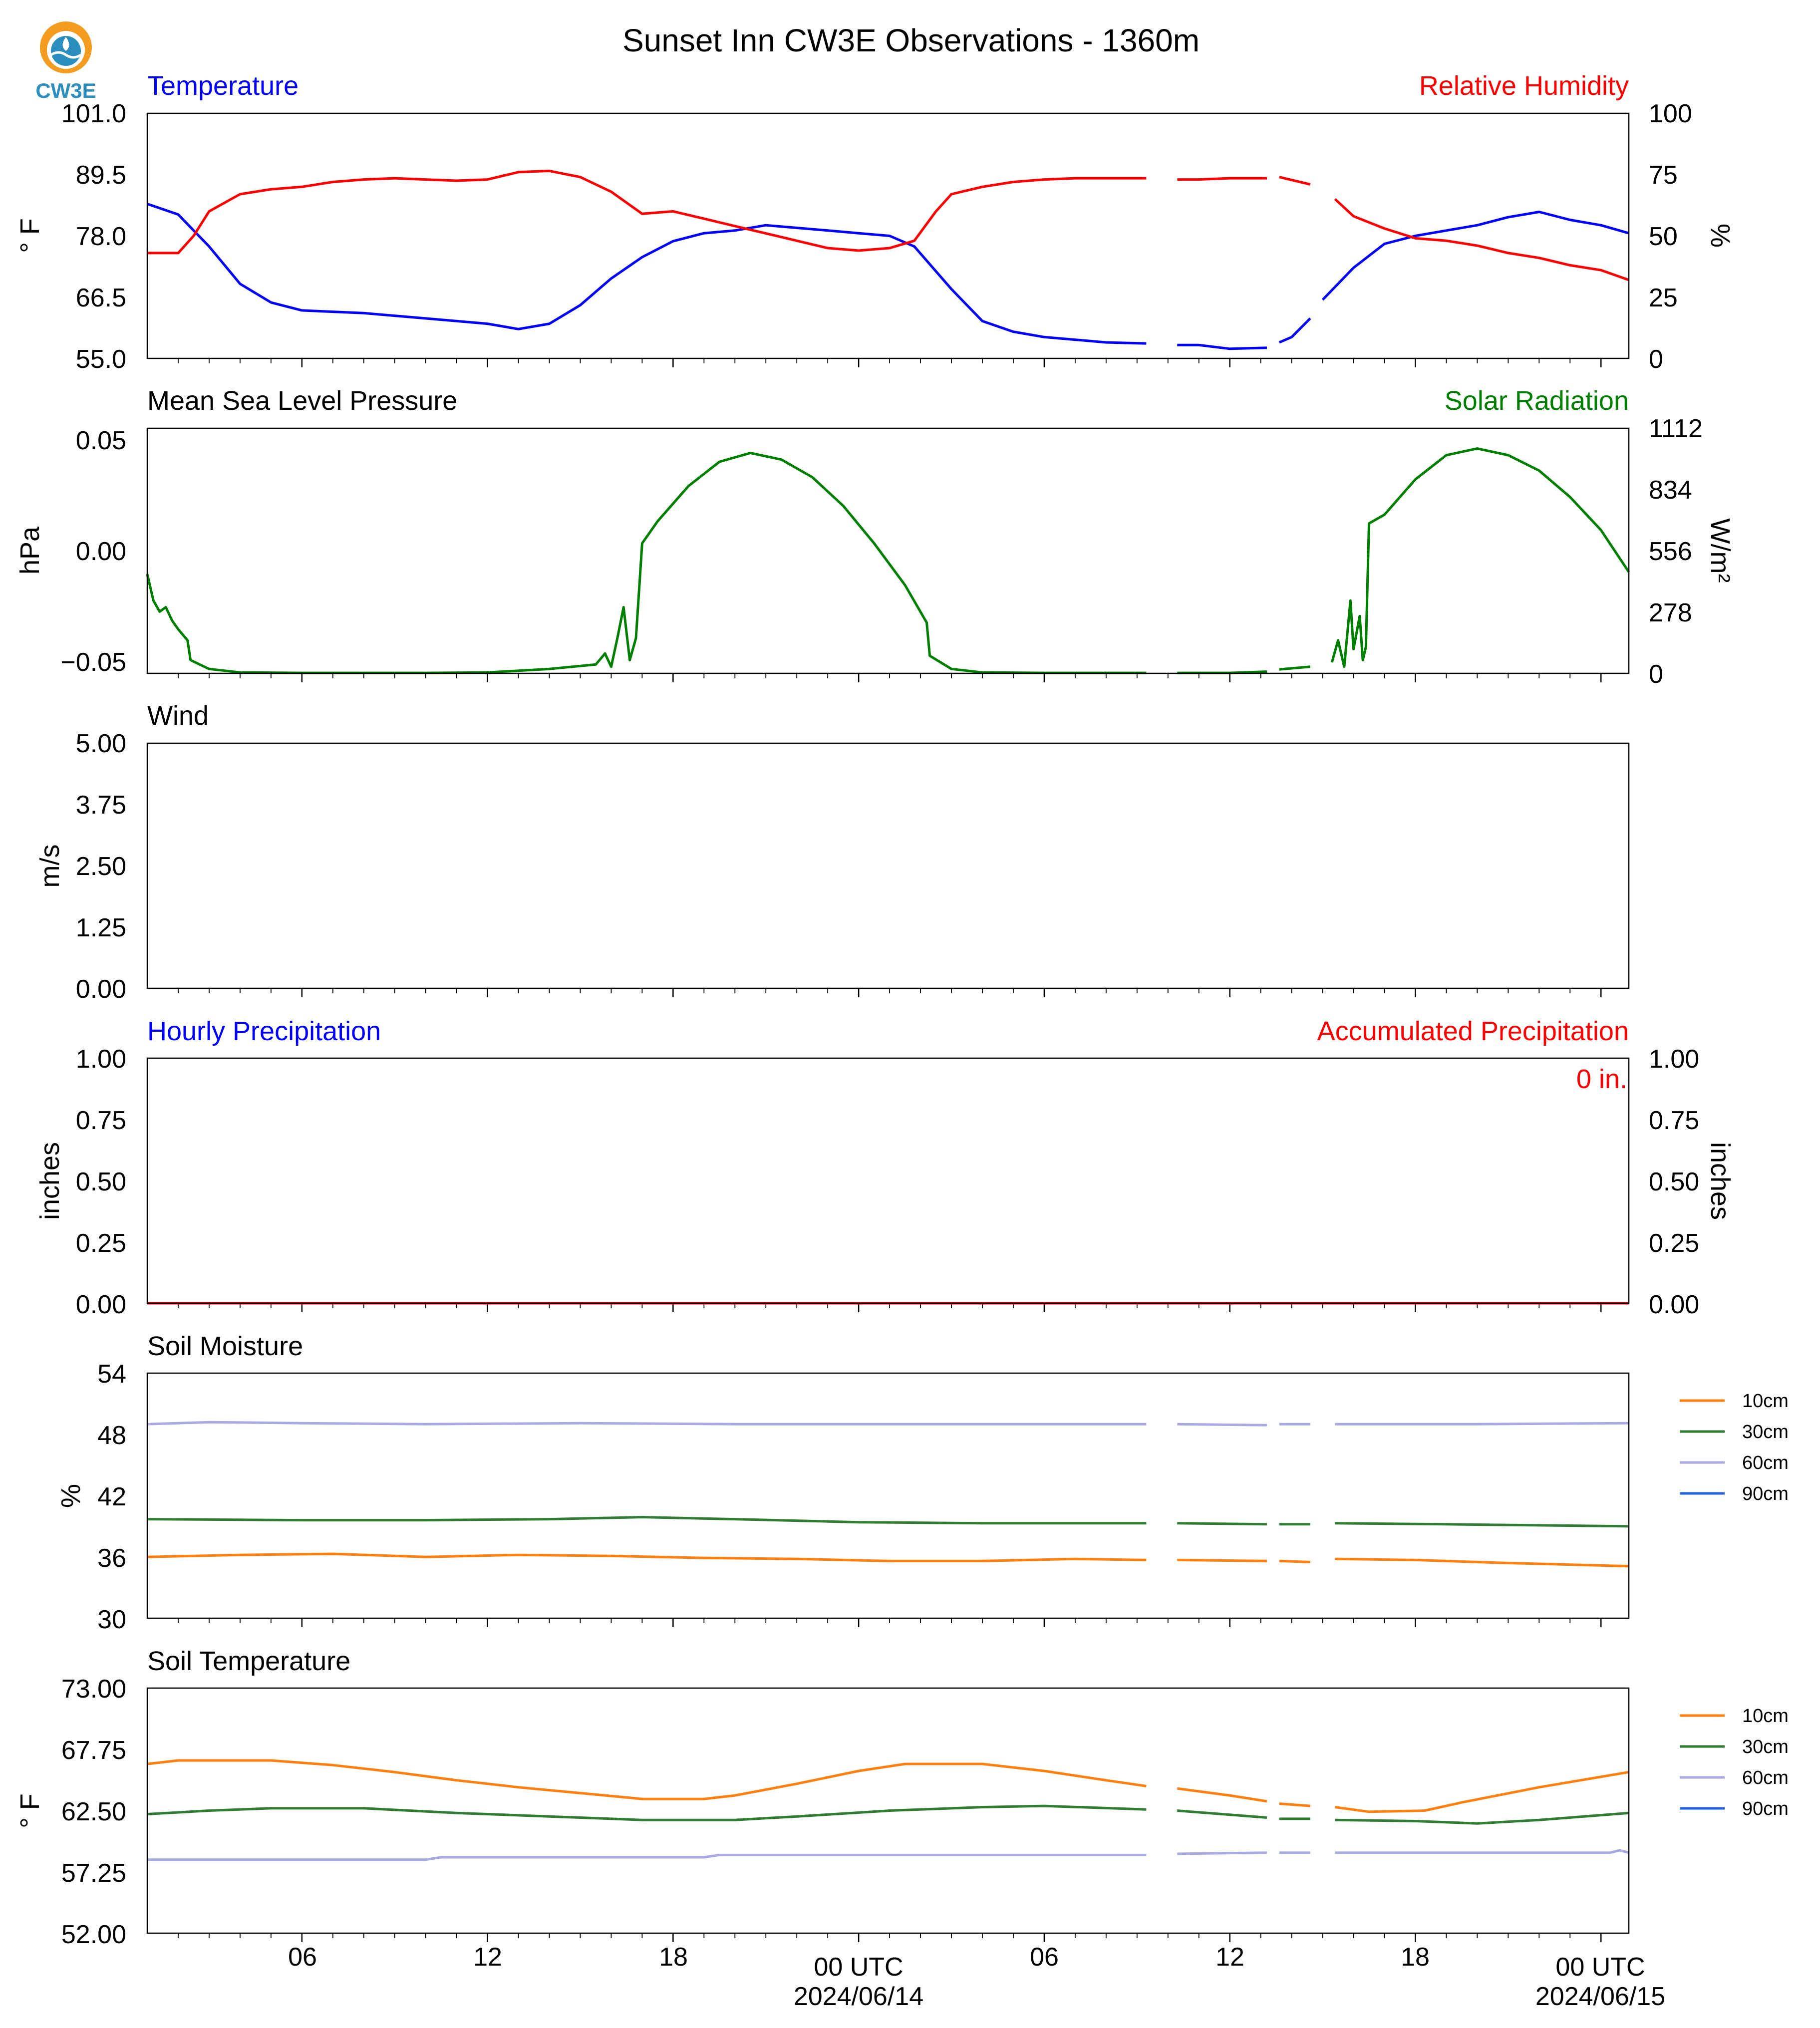 The width and height of the screenshot is (1820, 2028). I want to click on logo-text: CW3E, so click(65, 90).